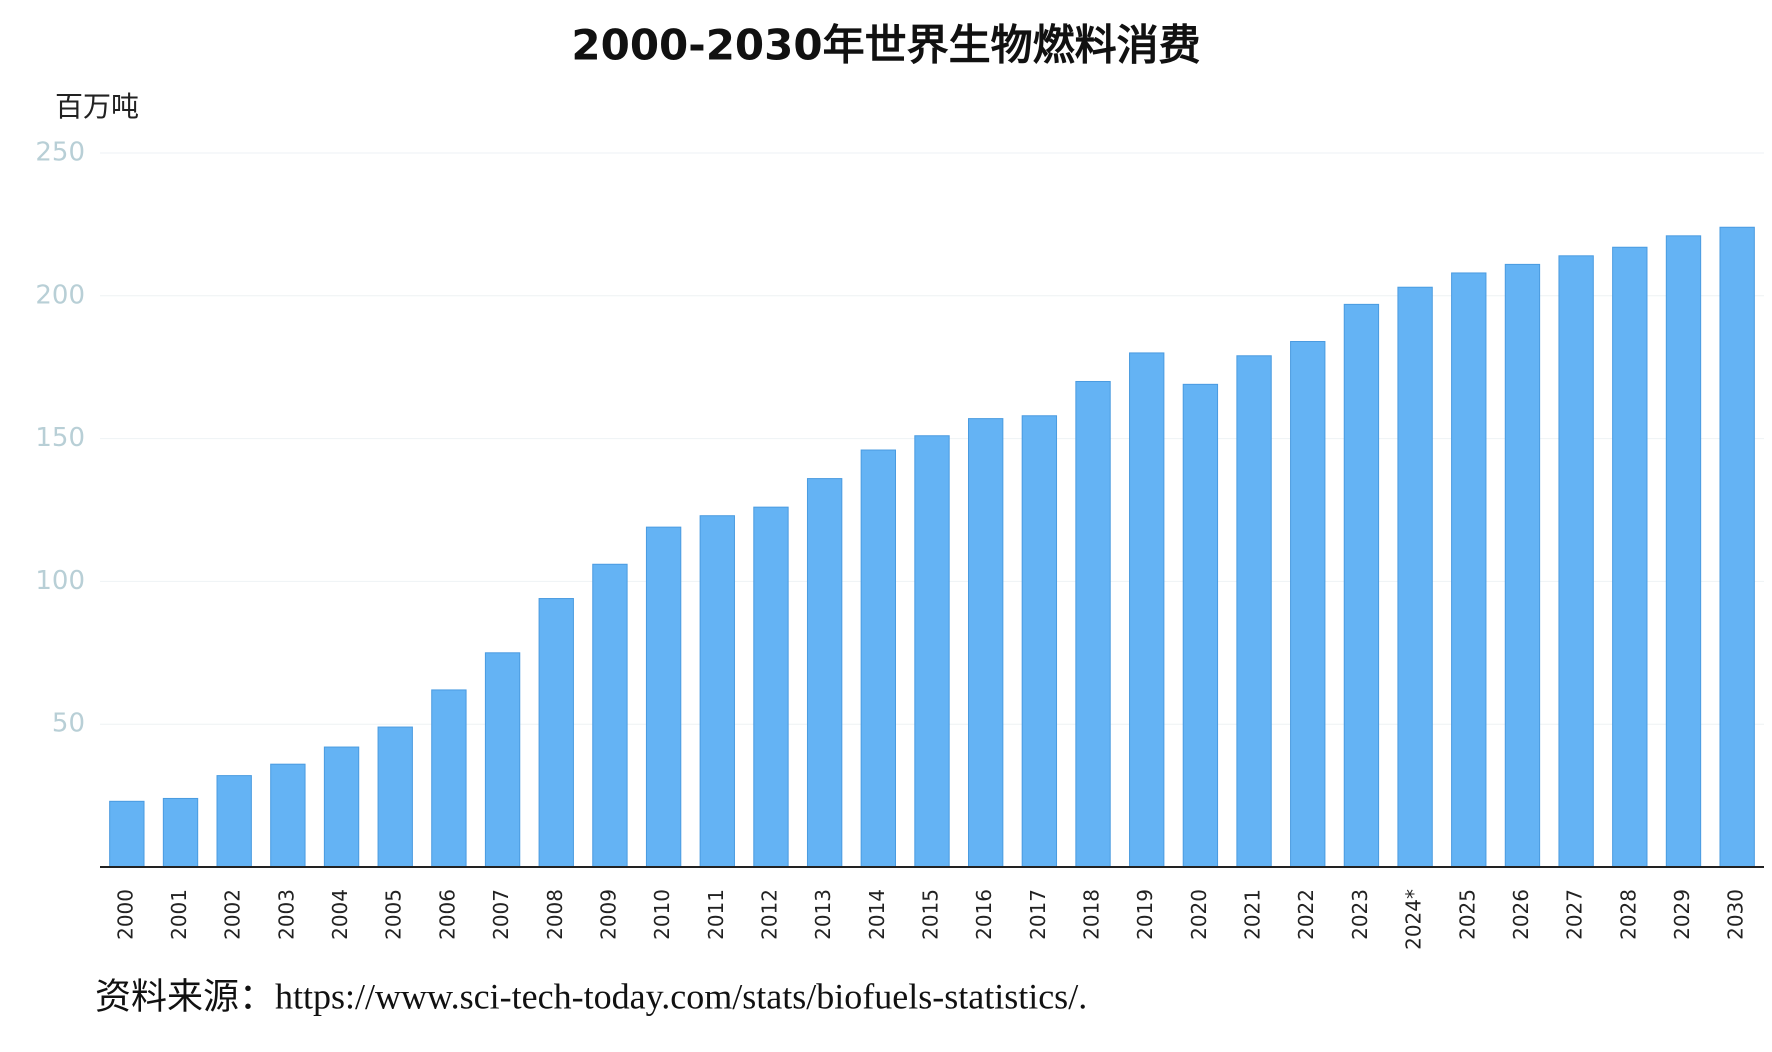 The width and height of the screenshot is (1772, 1052). What do you see at coordinates (1360, 914) in the screenshot?
I see `x-tick-label: 2023` at bounding box center [1360, 914].